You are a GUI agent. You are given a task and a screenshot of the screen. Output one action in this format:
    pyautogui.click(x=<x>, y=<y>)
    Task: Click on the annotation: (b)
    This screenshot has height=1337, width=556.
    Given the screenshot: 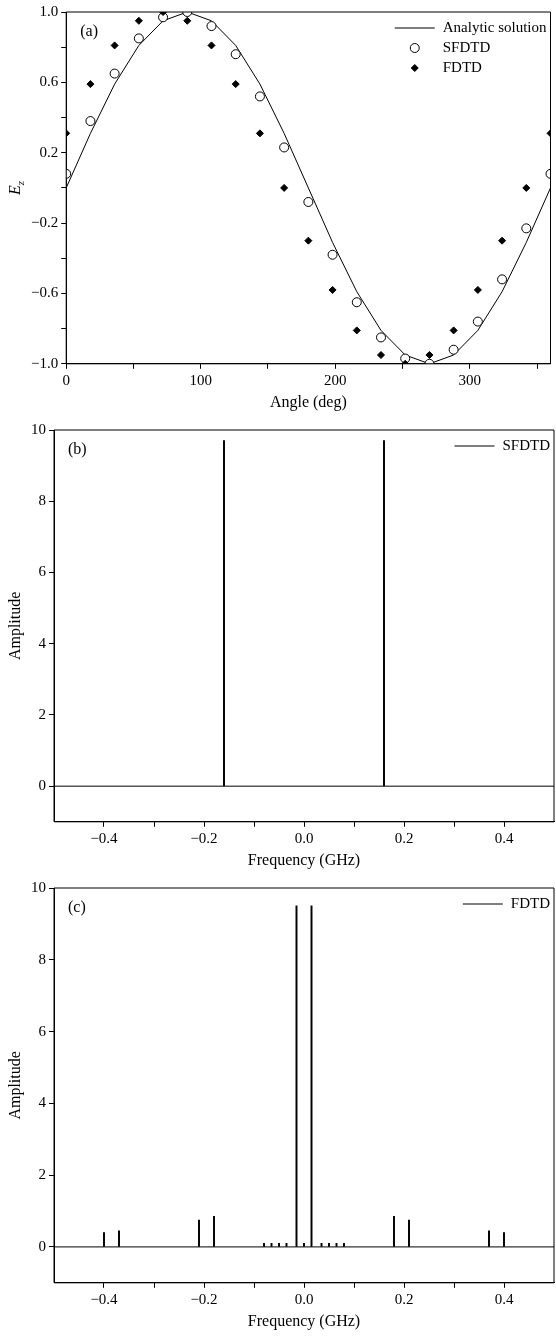 What is the action you would take?
    pyautogui.click(x=77, y=449)
    